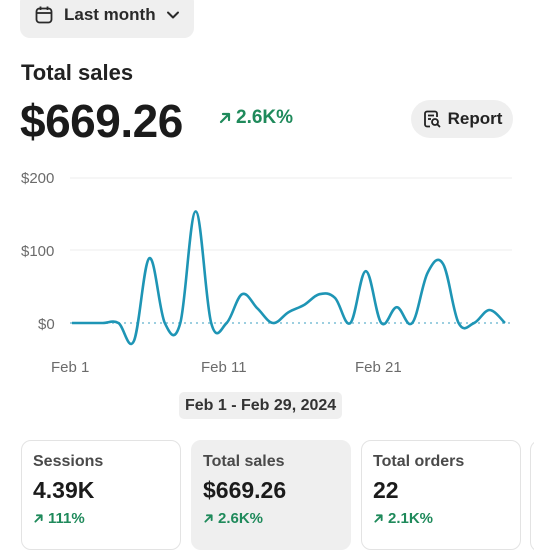 The height and width of the screenshot is (552, 534). What do you see at coordinates (532, 496) in the screenshot?
I see `metric-card-partial` at bounding box center [532, 496].